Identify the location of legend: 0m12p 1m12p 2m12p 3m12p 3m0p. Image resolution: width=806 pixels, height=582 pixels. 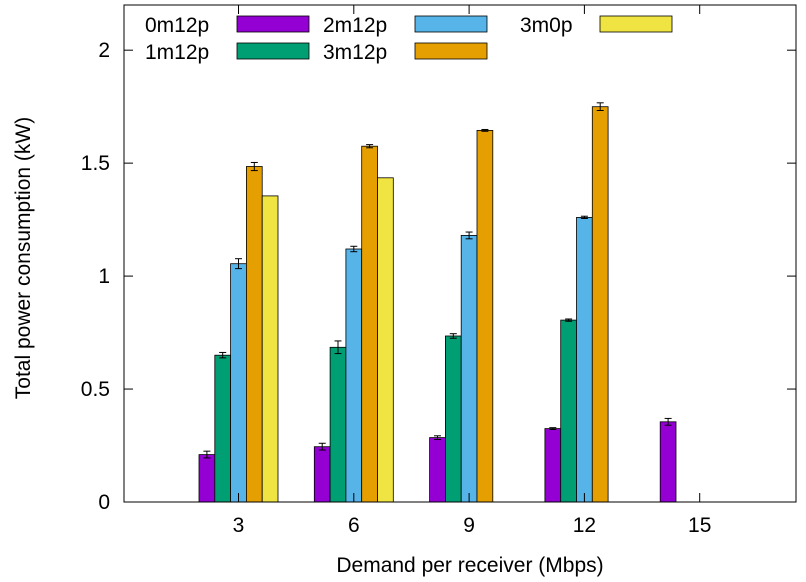
(409, 39).